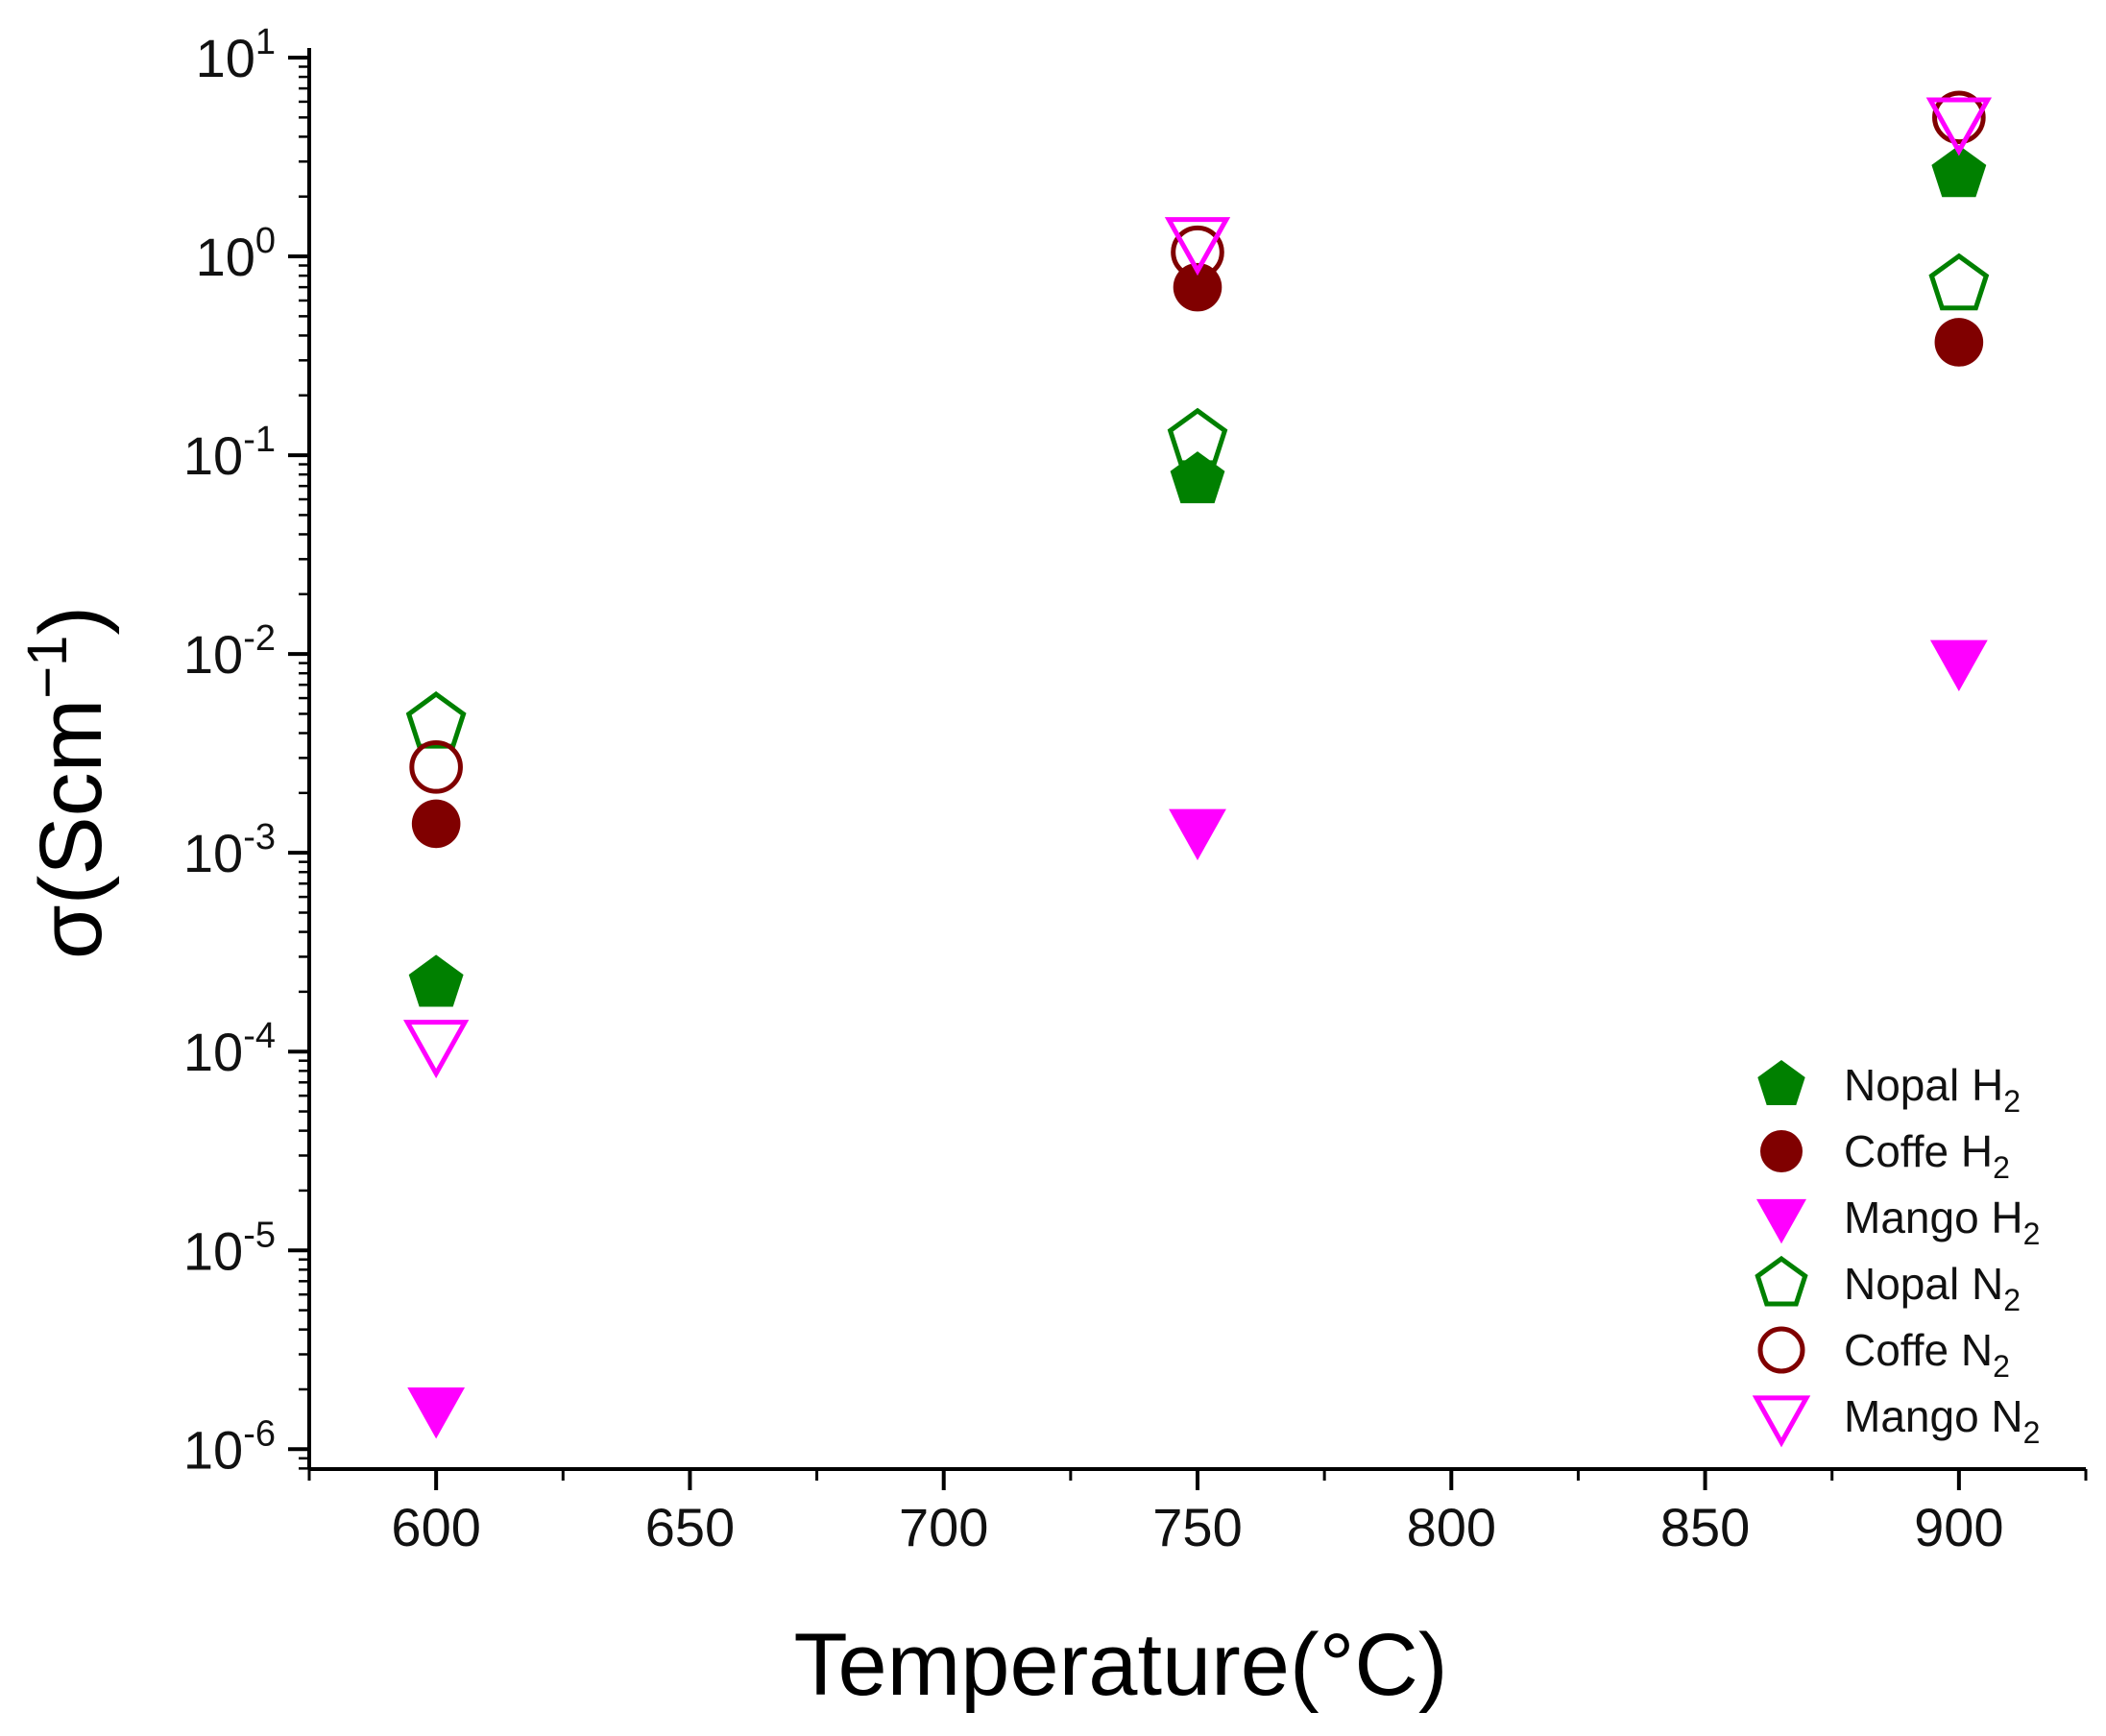 This screenshot has height=1736, width=2106. I want to click on y-tick-label: 10⁻⁶, so click(229, 1446).